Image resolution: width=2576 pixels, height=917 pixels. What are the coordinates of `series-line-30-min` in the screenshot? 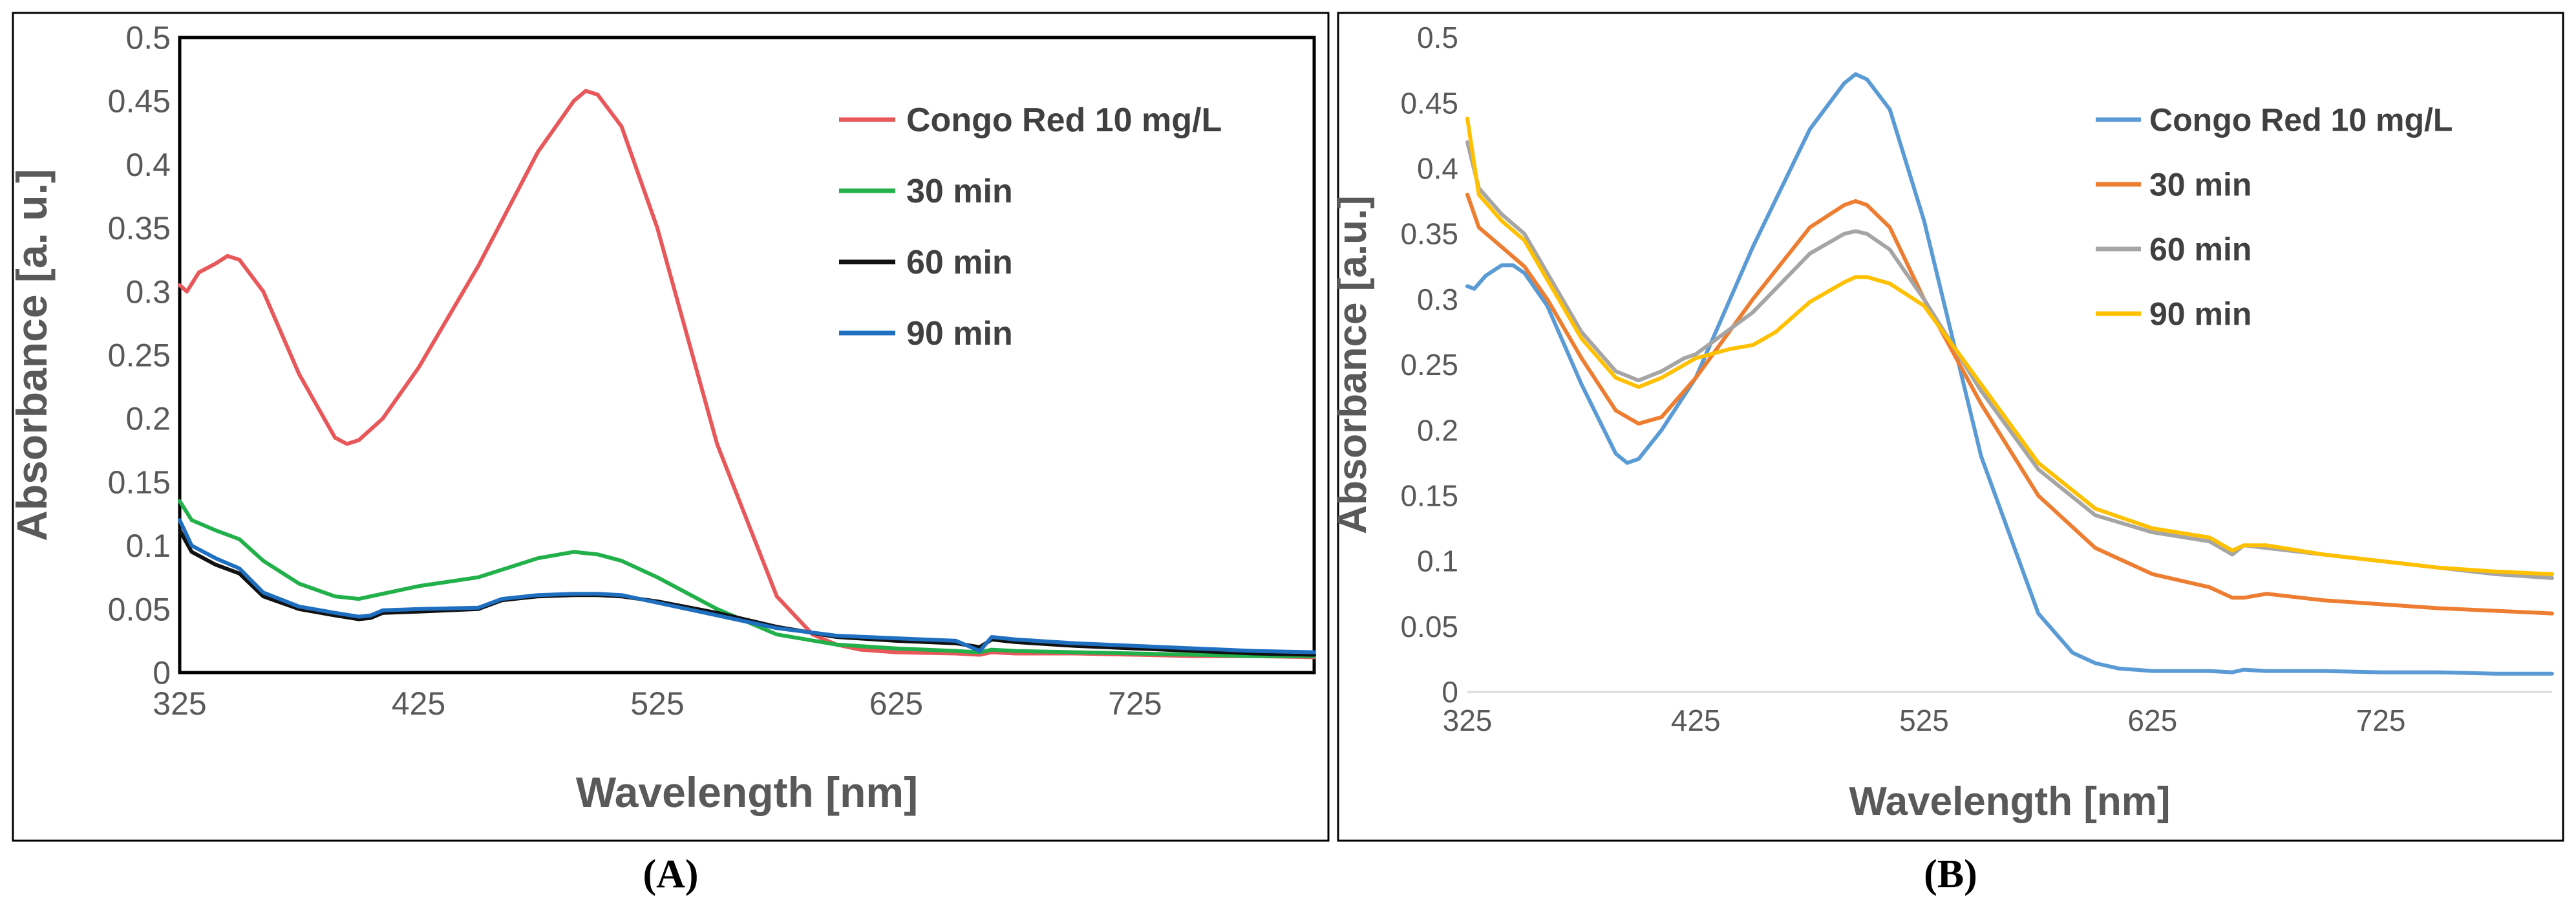 It's located at (747, 578).